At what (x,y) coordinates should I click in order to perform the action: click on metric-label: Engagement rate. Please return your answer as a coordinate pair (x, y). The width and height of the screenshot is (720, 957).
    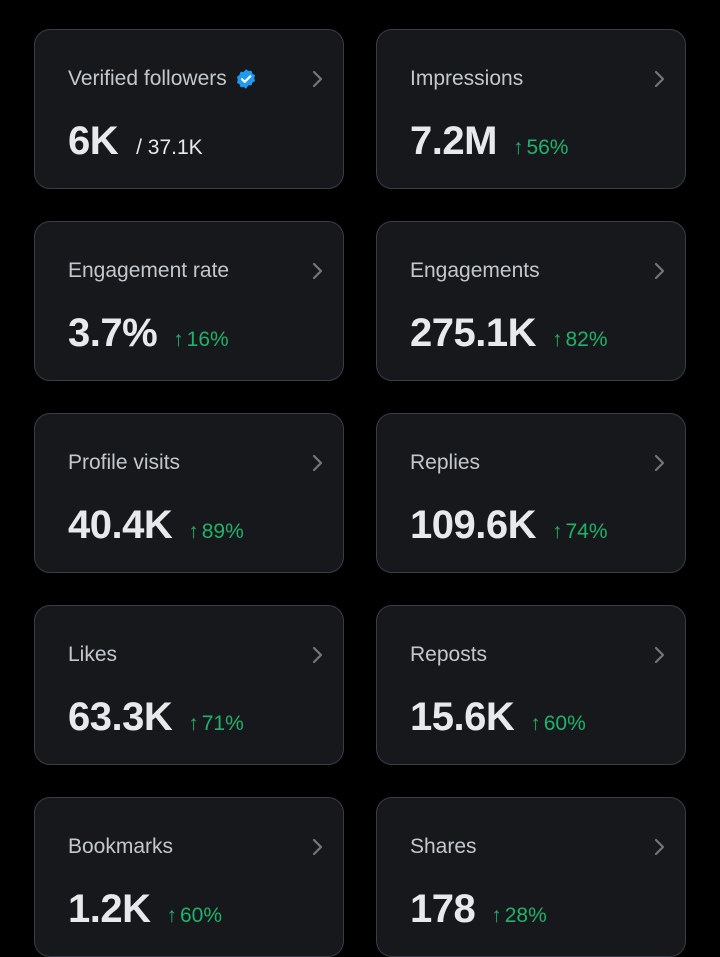
    Looking at the image, I should click on (149, 270).